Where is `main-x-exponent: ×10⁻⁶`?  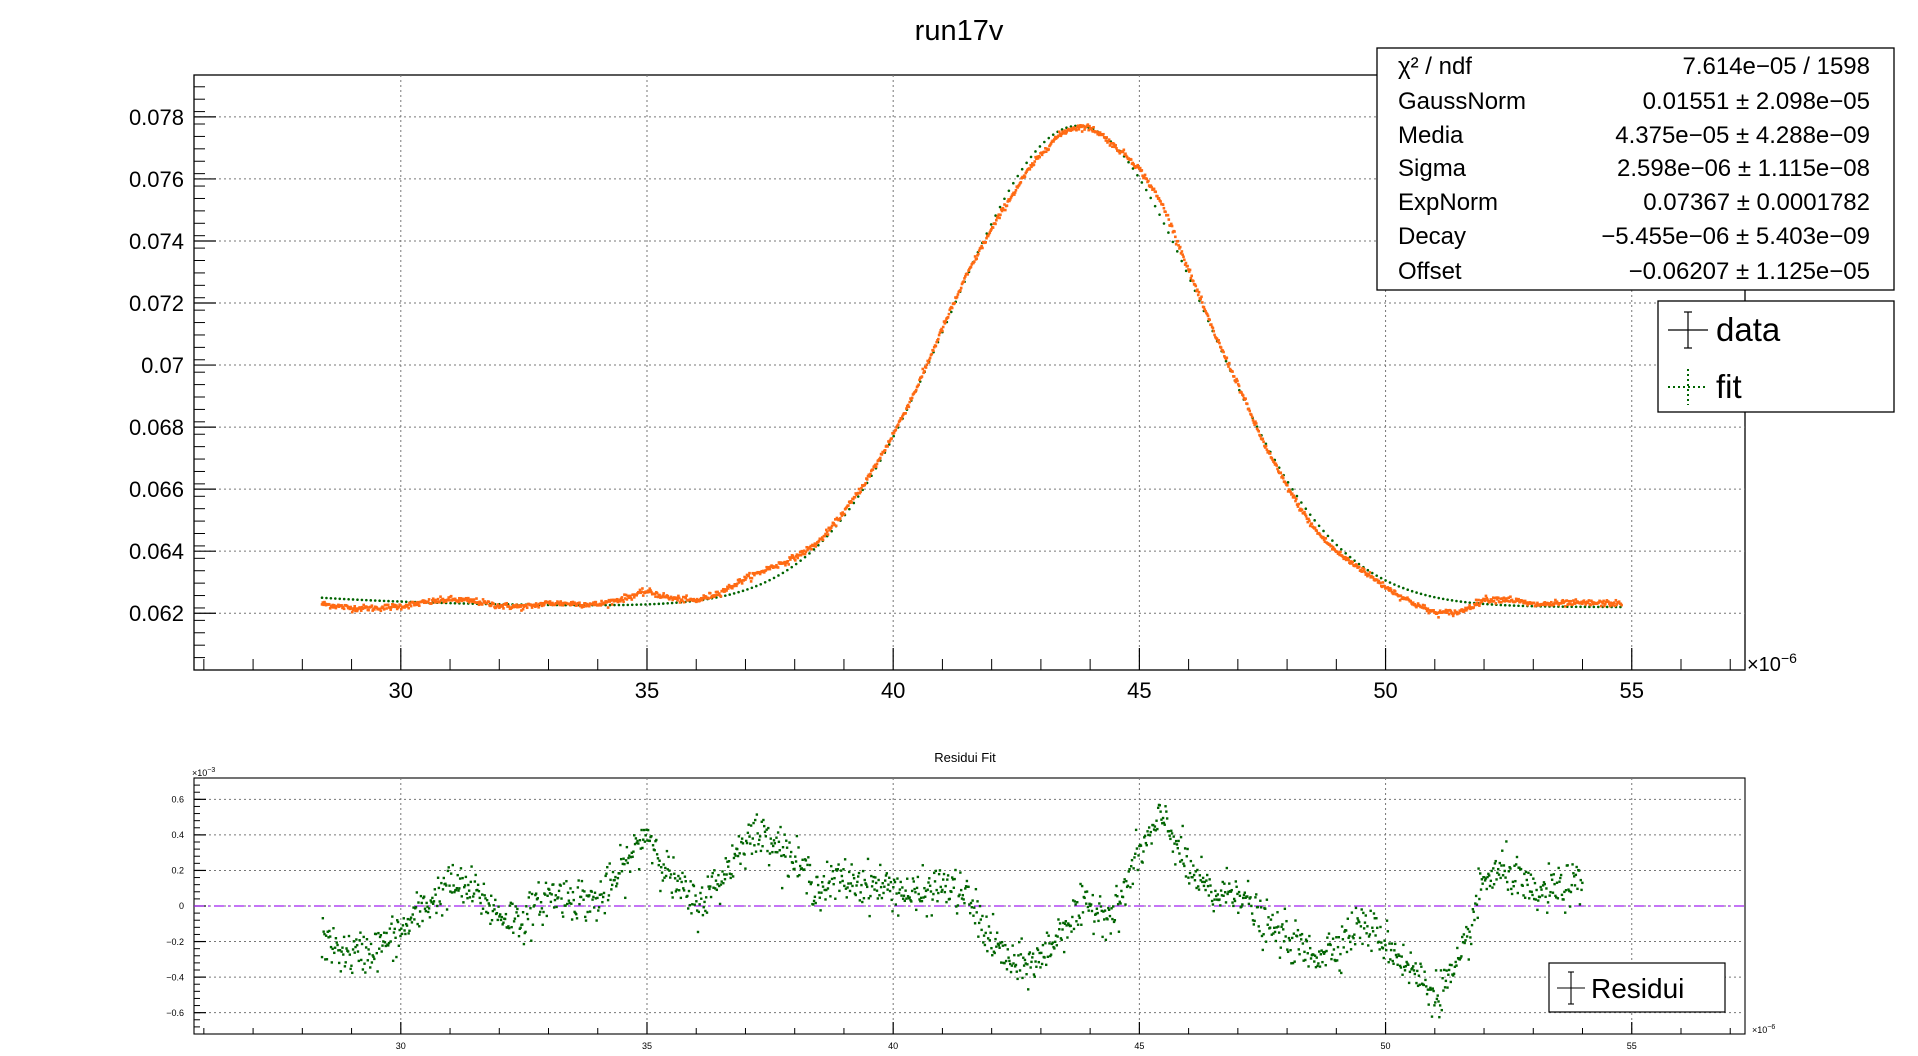
main-x-exponent: ×10⁻⁶ is located at coordinates (1772, 663).